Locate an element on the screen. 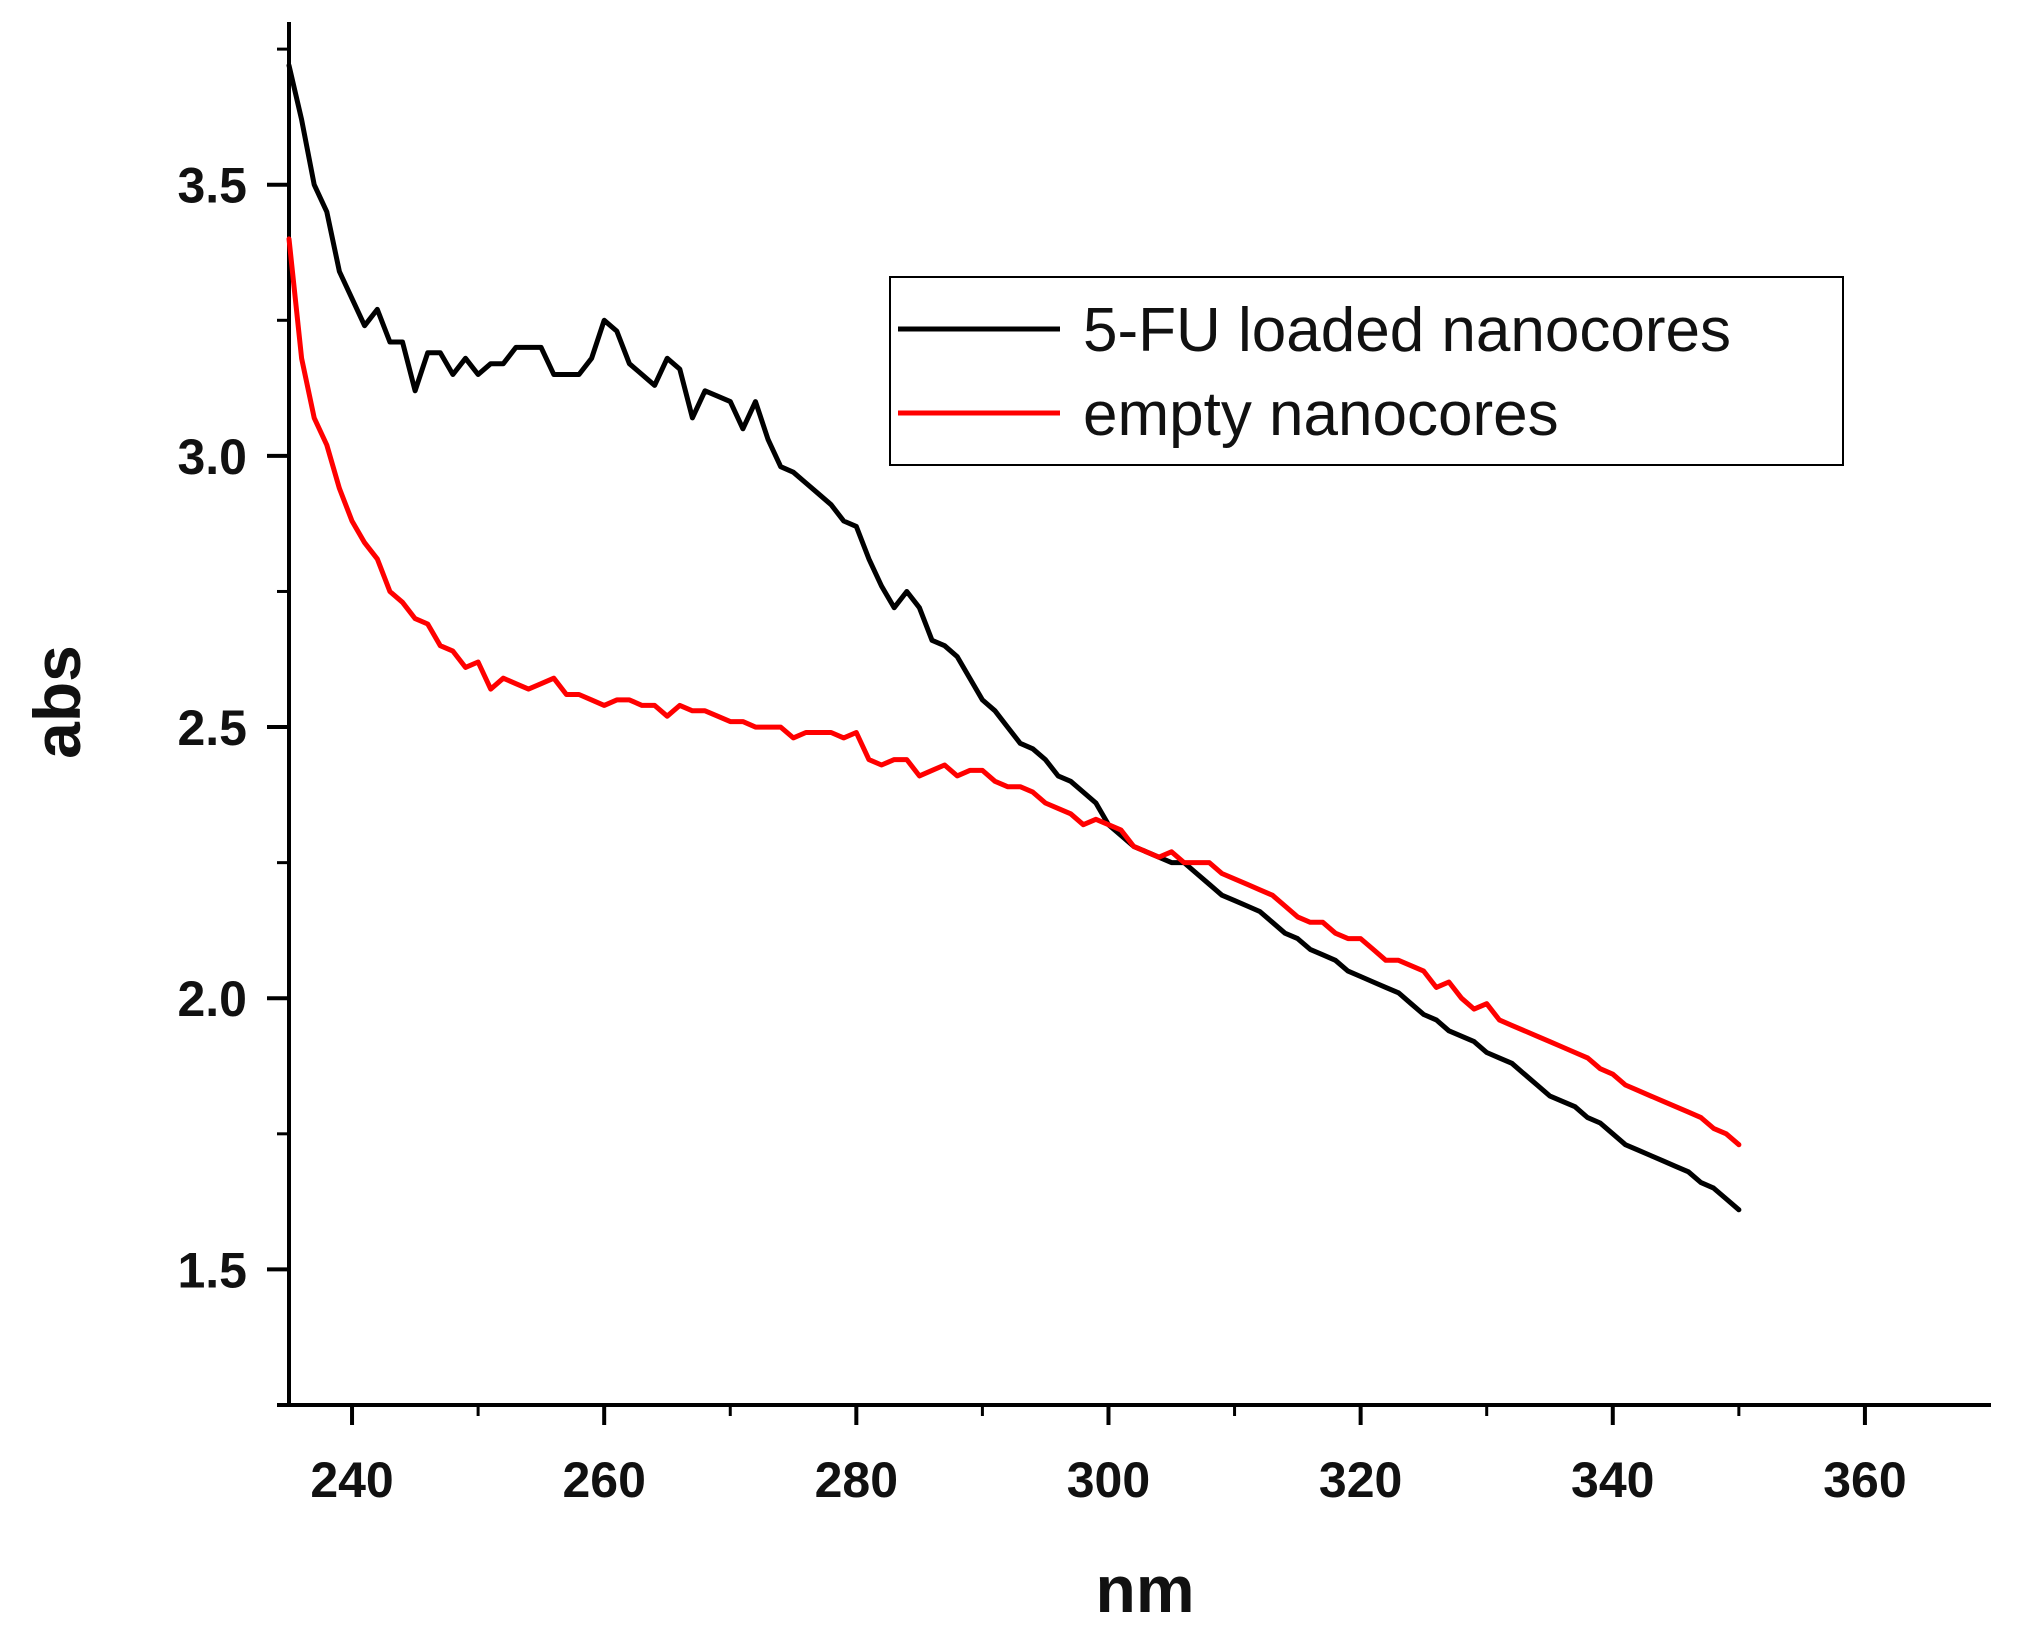  legend-box is located at coordinates (1366, 371).